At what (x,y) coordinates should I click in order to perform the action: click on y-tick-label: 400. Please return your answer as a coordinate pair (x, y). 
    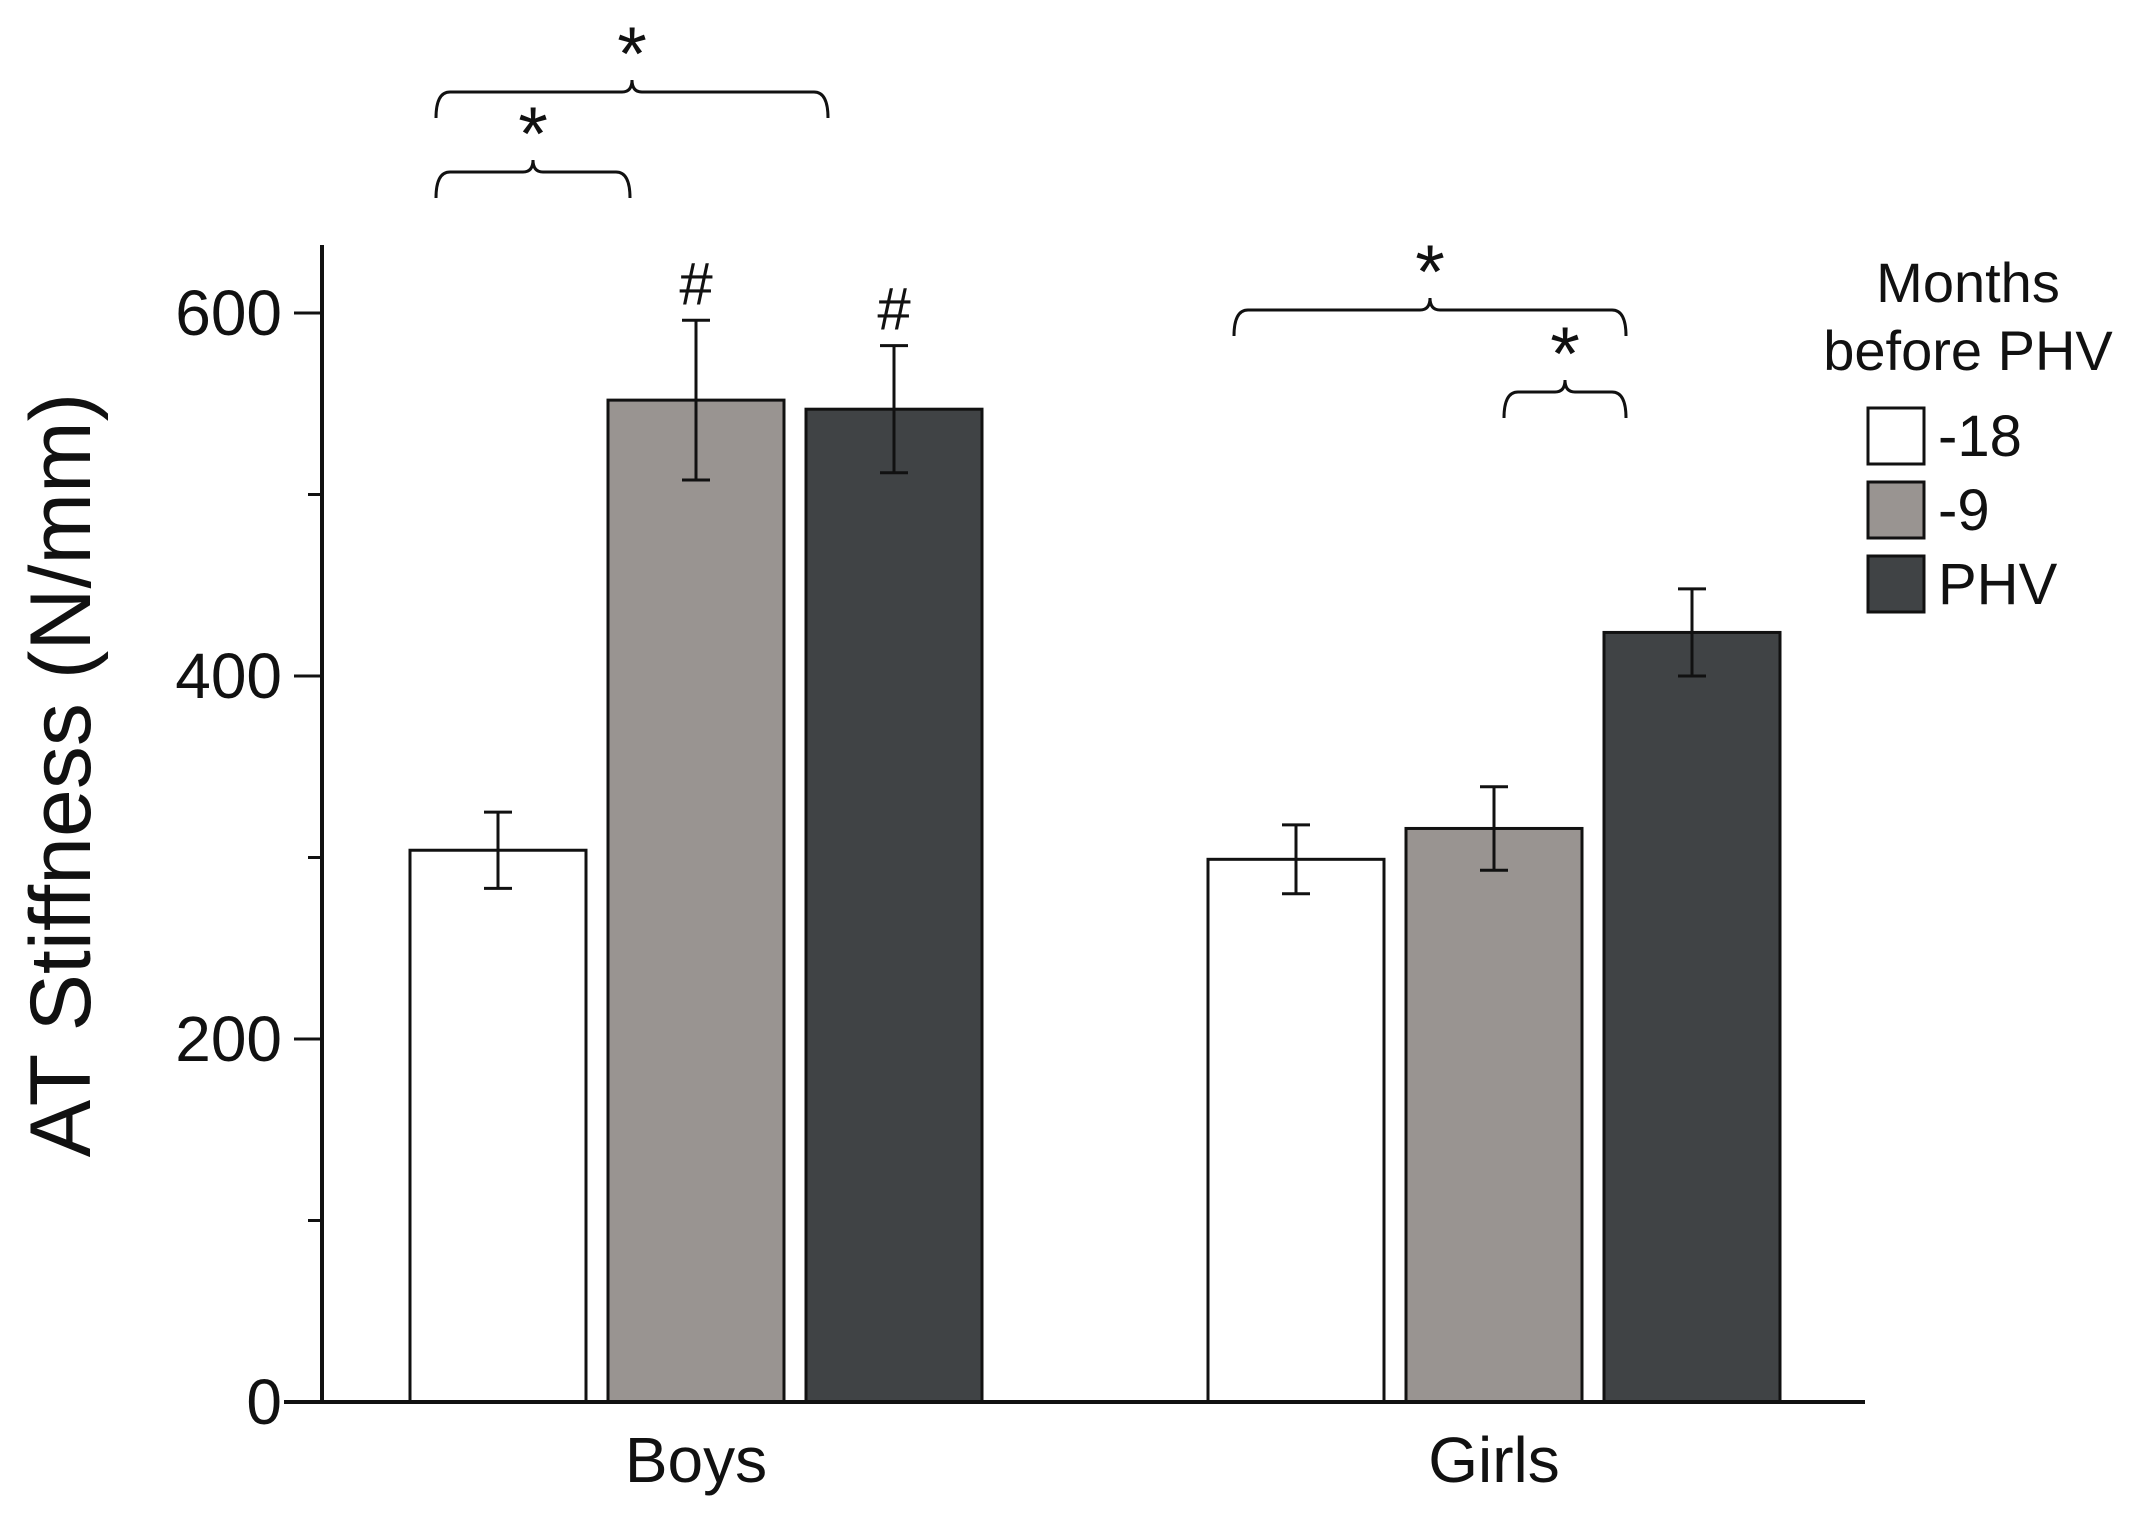
    Looking at the image, I should click on (228, 676).